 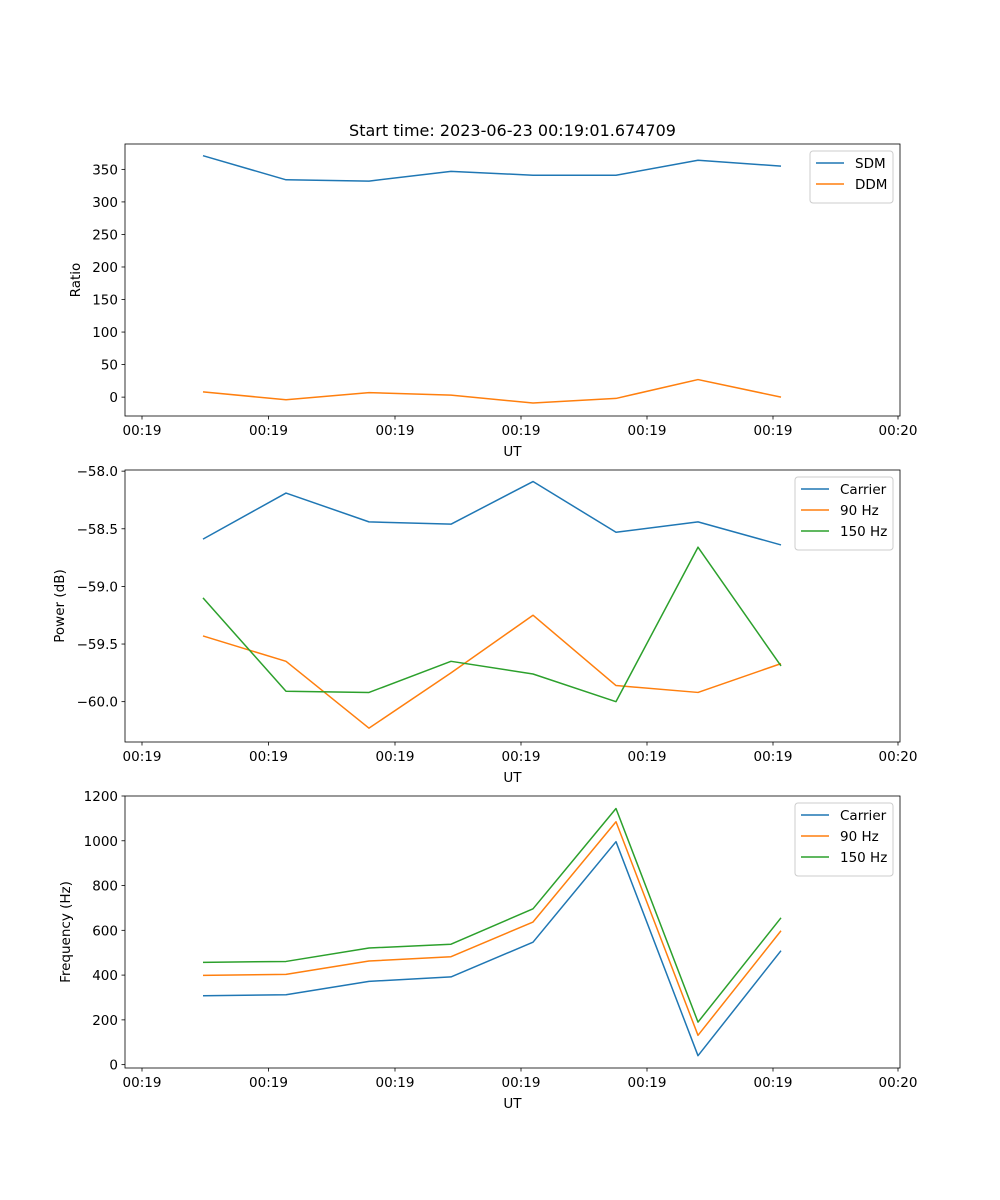 I want to click on legend-label: DDM, so click(x=871, y=185).